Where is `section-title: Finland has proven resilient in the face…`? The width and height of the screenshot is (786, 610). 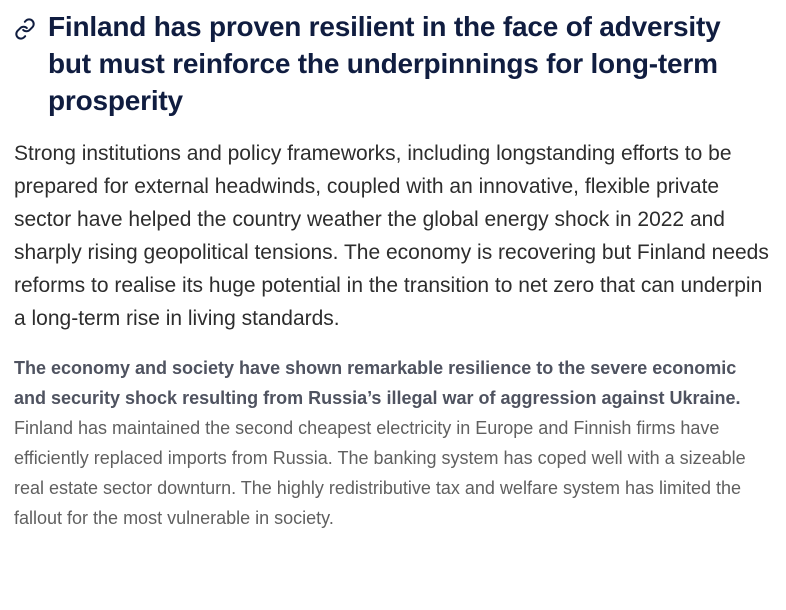
section-title: Finland has proven resilient in the face… is located at coordinates (384, 63).